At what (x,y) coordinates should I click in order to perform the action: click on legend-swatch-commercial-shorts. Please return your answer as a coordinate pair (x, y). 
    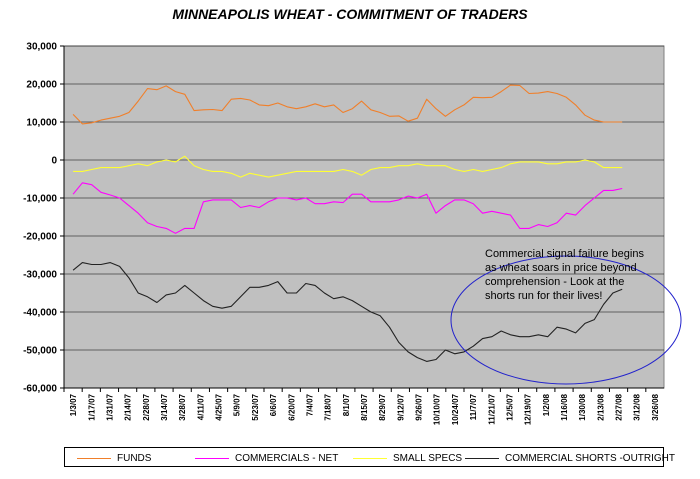
    Looking at the image, I should click on (482, 458).